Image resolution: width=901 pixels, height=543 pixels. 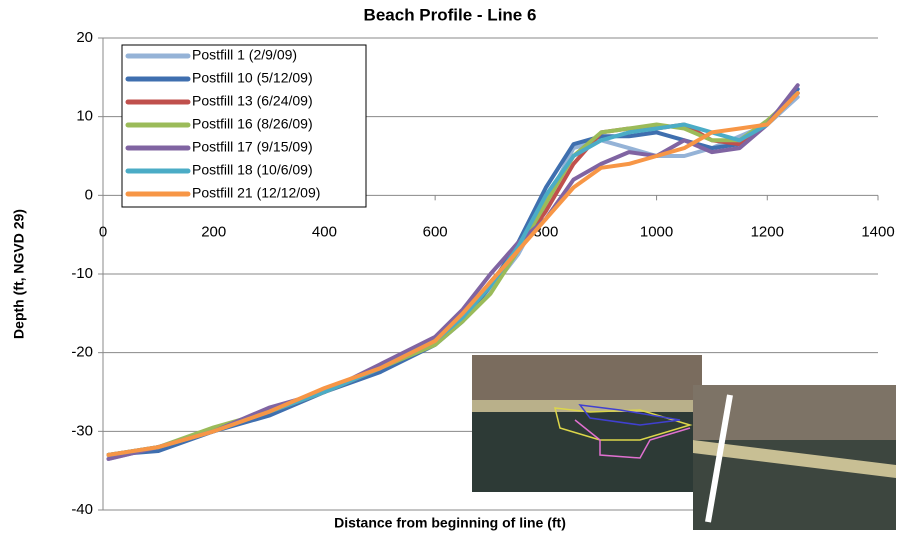 I want to click on x-axis-label: Distance from beginning of line (ft), so click(x=450, y=523).